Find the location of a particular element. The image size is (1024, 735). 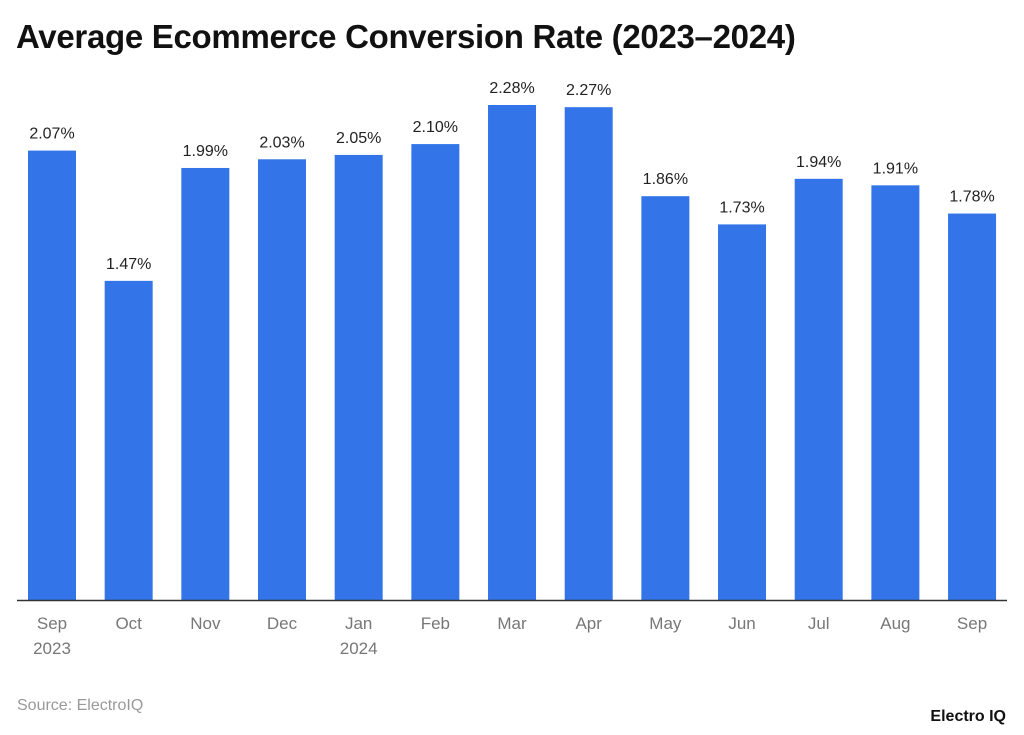

x-tick-label: Feb is located at coordinates (435, 623).